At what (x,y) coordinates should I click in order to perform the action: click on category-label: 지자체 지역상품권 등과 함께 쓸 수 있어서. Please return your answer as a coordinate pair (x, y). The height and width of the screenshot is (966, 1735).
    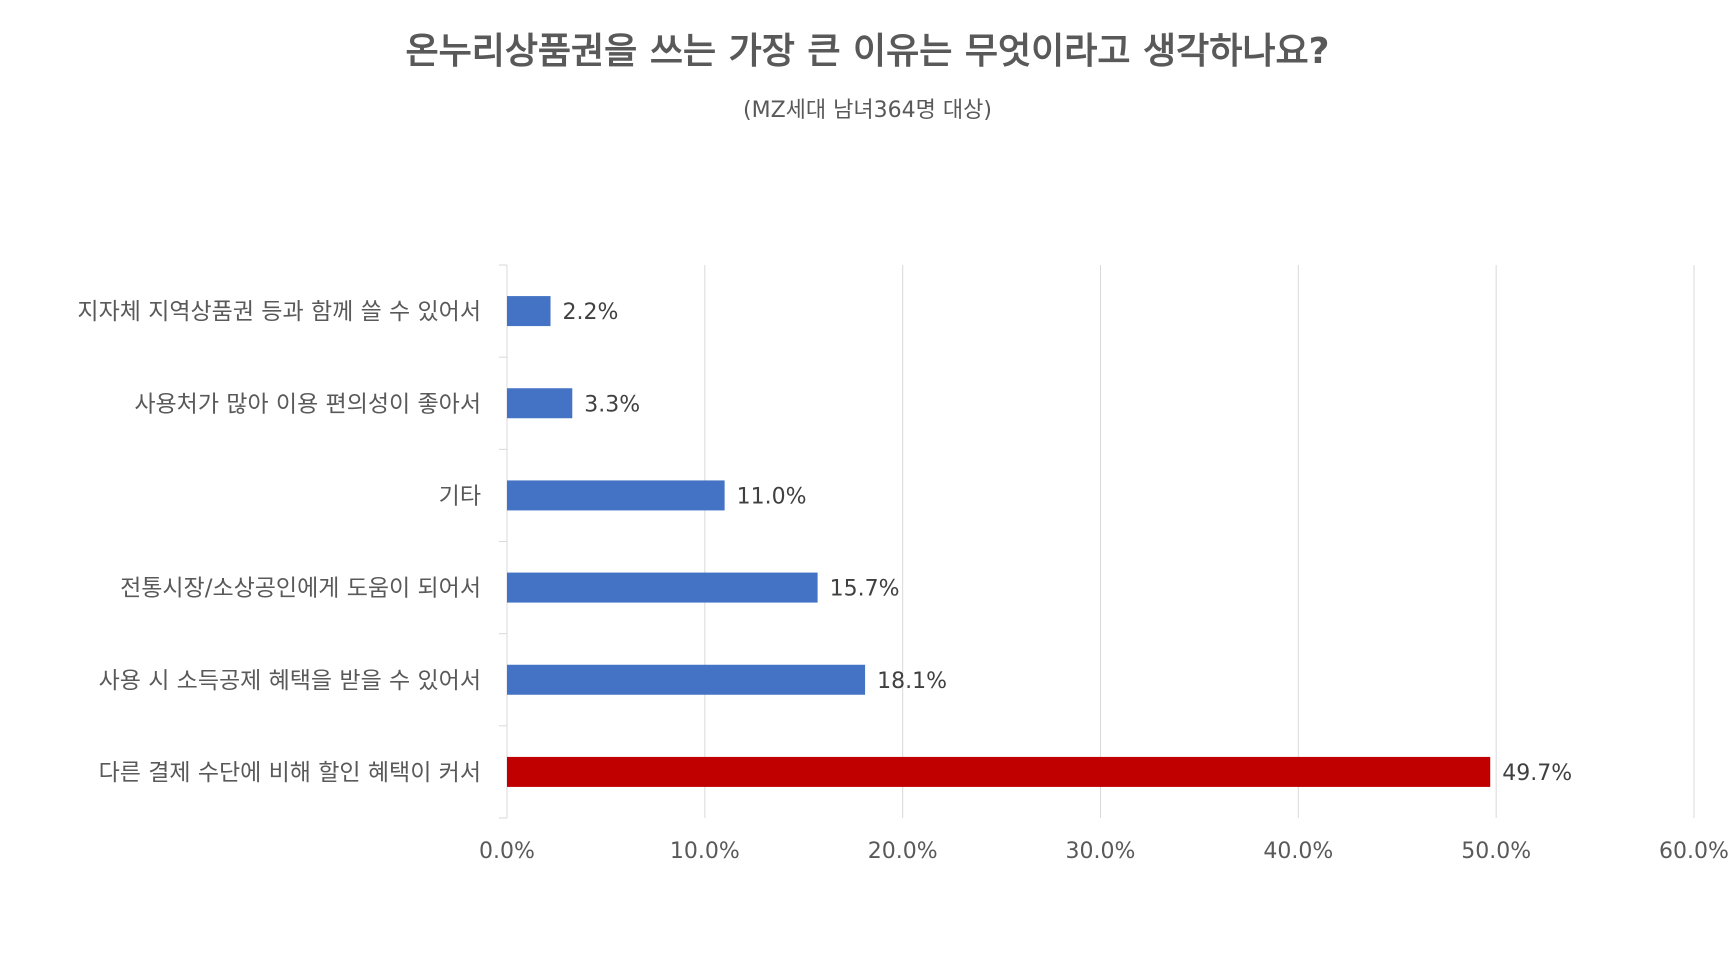
    Looking at the image, I should click on (279, 312).